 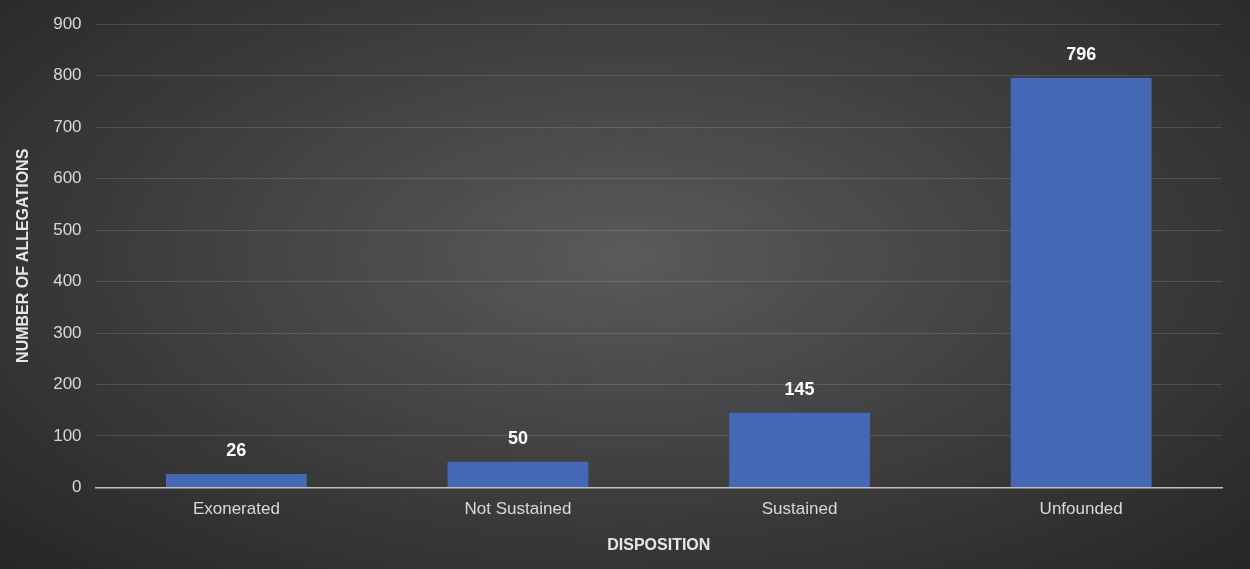 I want to click on x-tick-label: Unfounded, so click(x=1081, y=509).